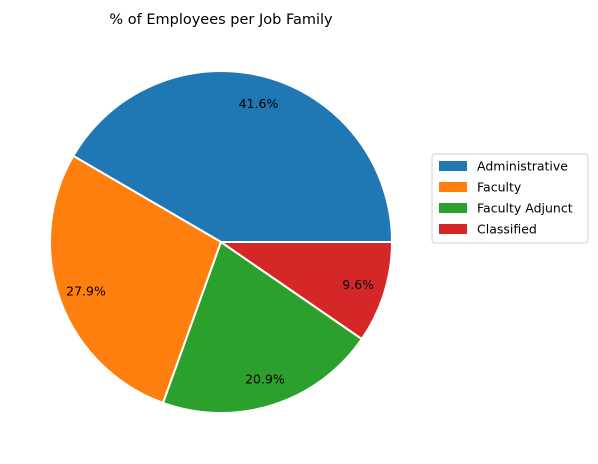  I want to click on legend-box, so click(510, 198).